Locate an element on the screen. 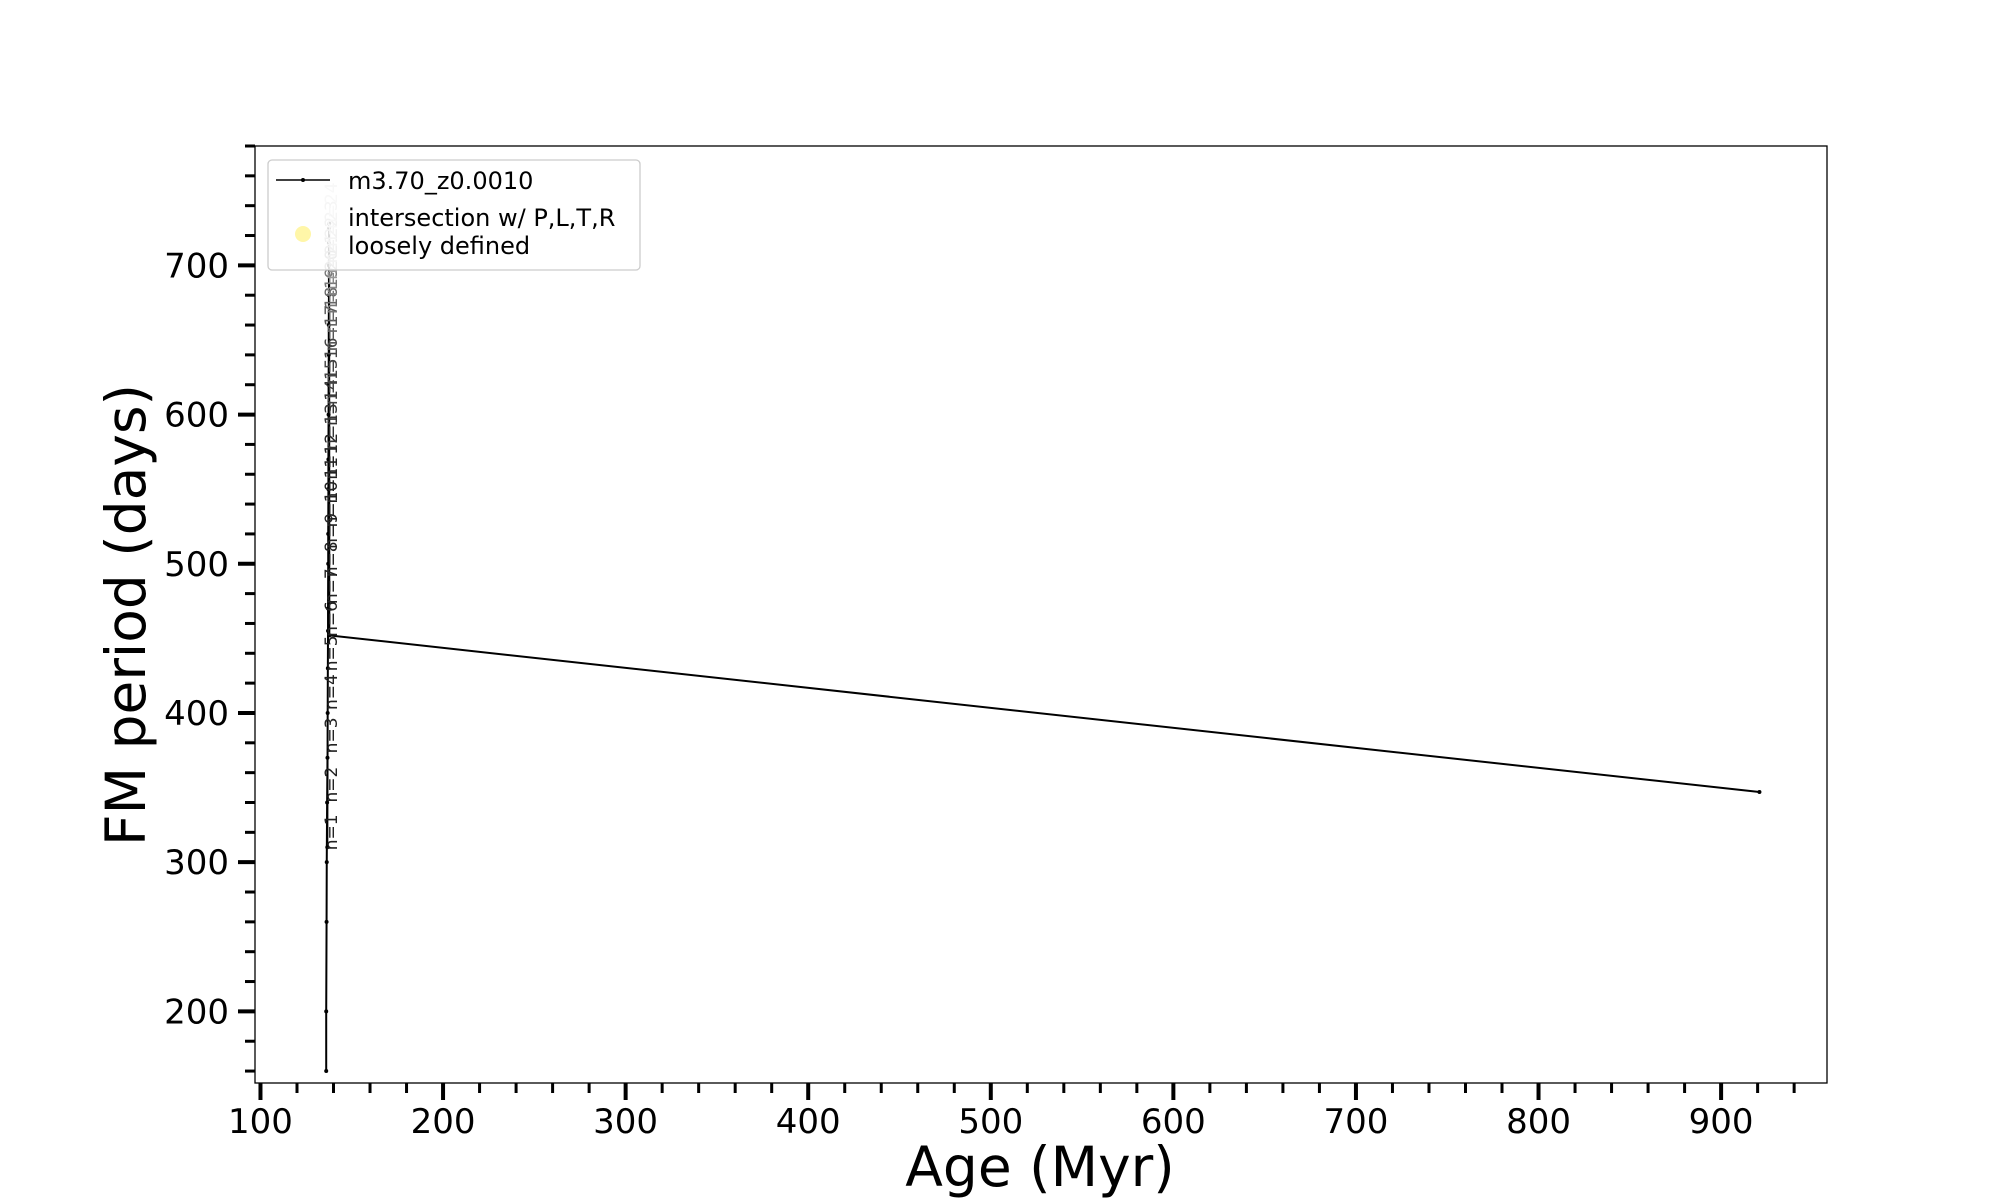 This screenshot has height=1204, width=2000. x-tick-label: 700 is located at coordinates (1355, 1122).